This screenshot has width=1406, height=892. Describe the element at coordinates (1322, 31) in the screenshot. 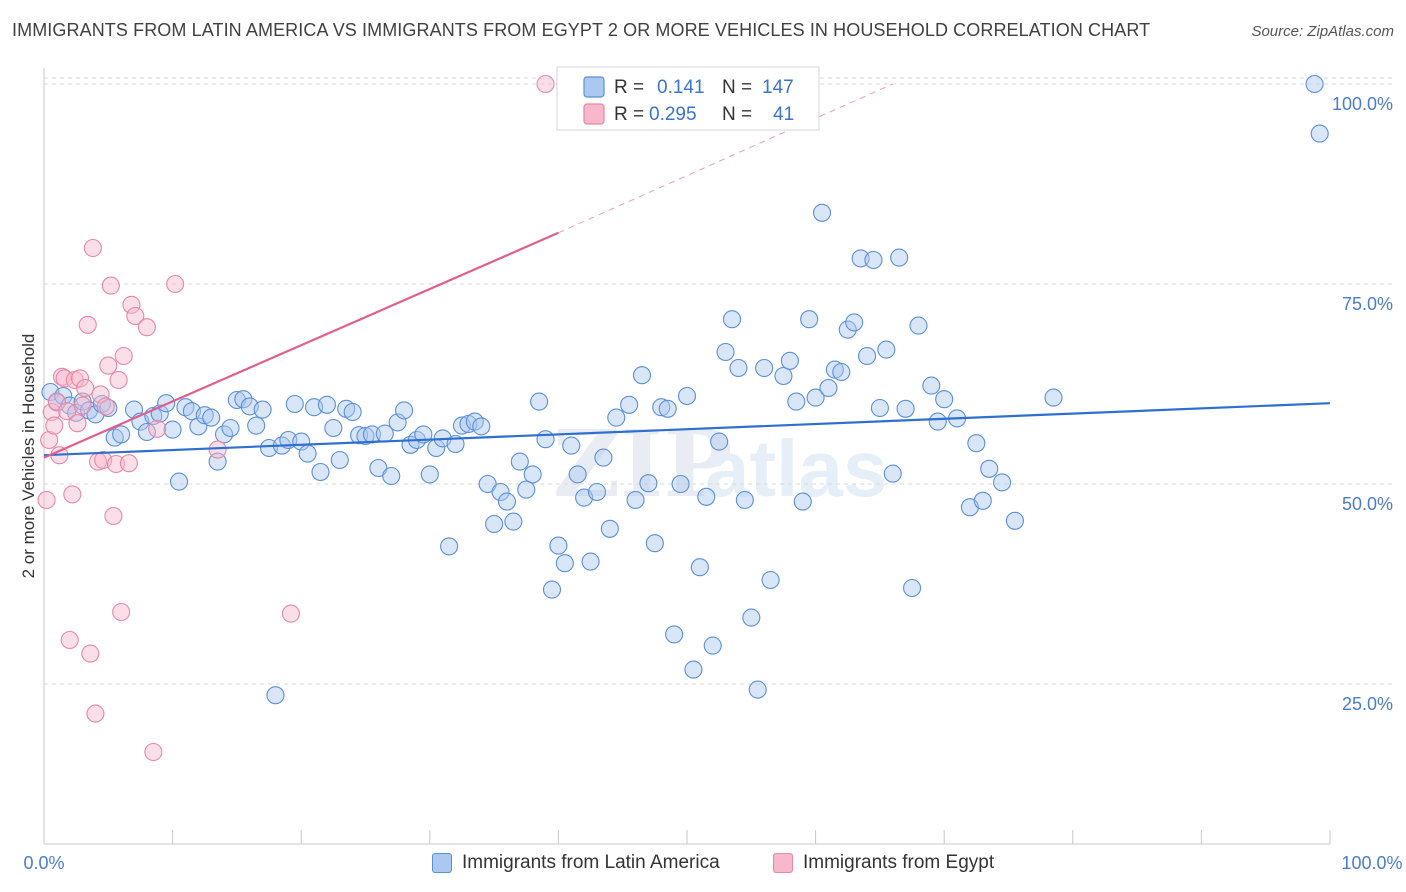

I see `source-note: Source: ZipAtlas.com` at that location.